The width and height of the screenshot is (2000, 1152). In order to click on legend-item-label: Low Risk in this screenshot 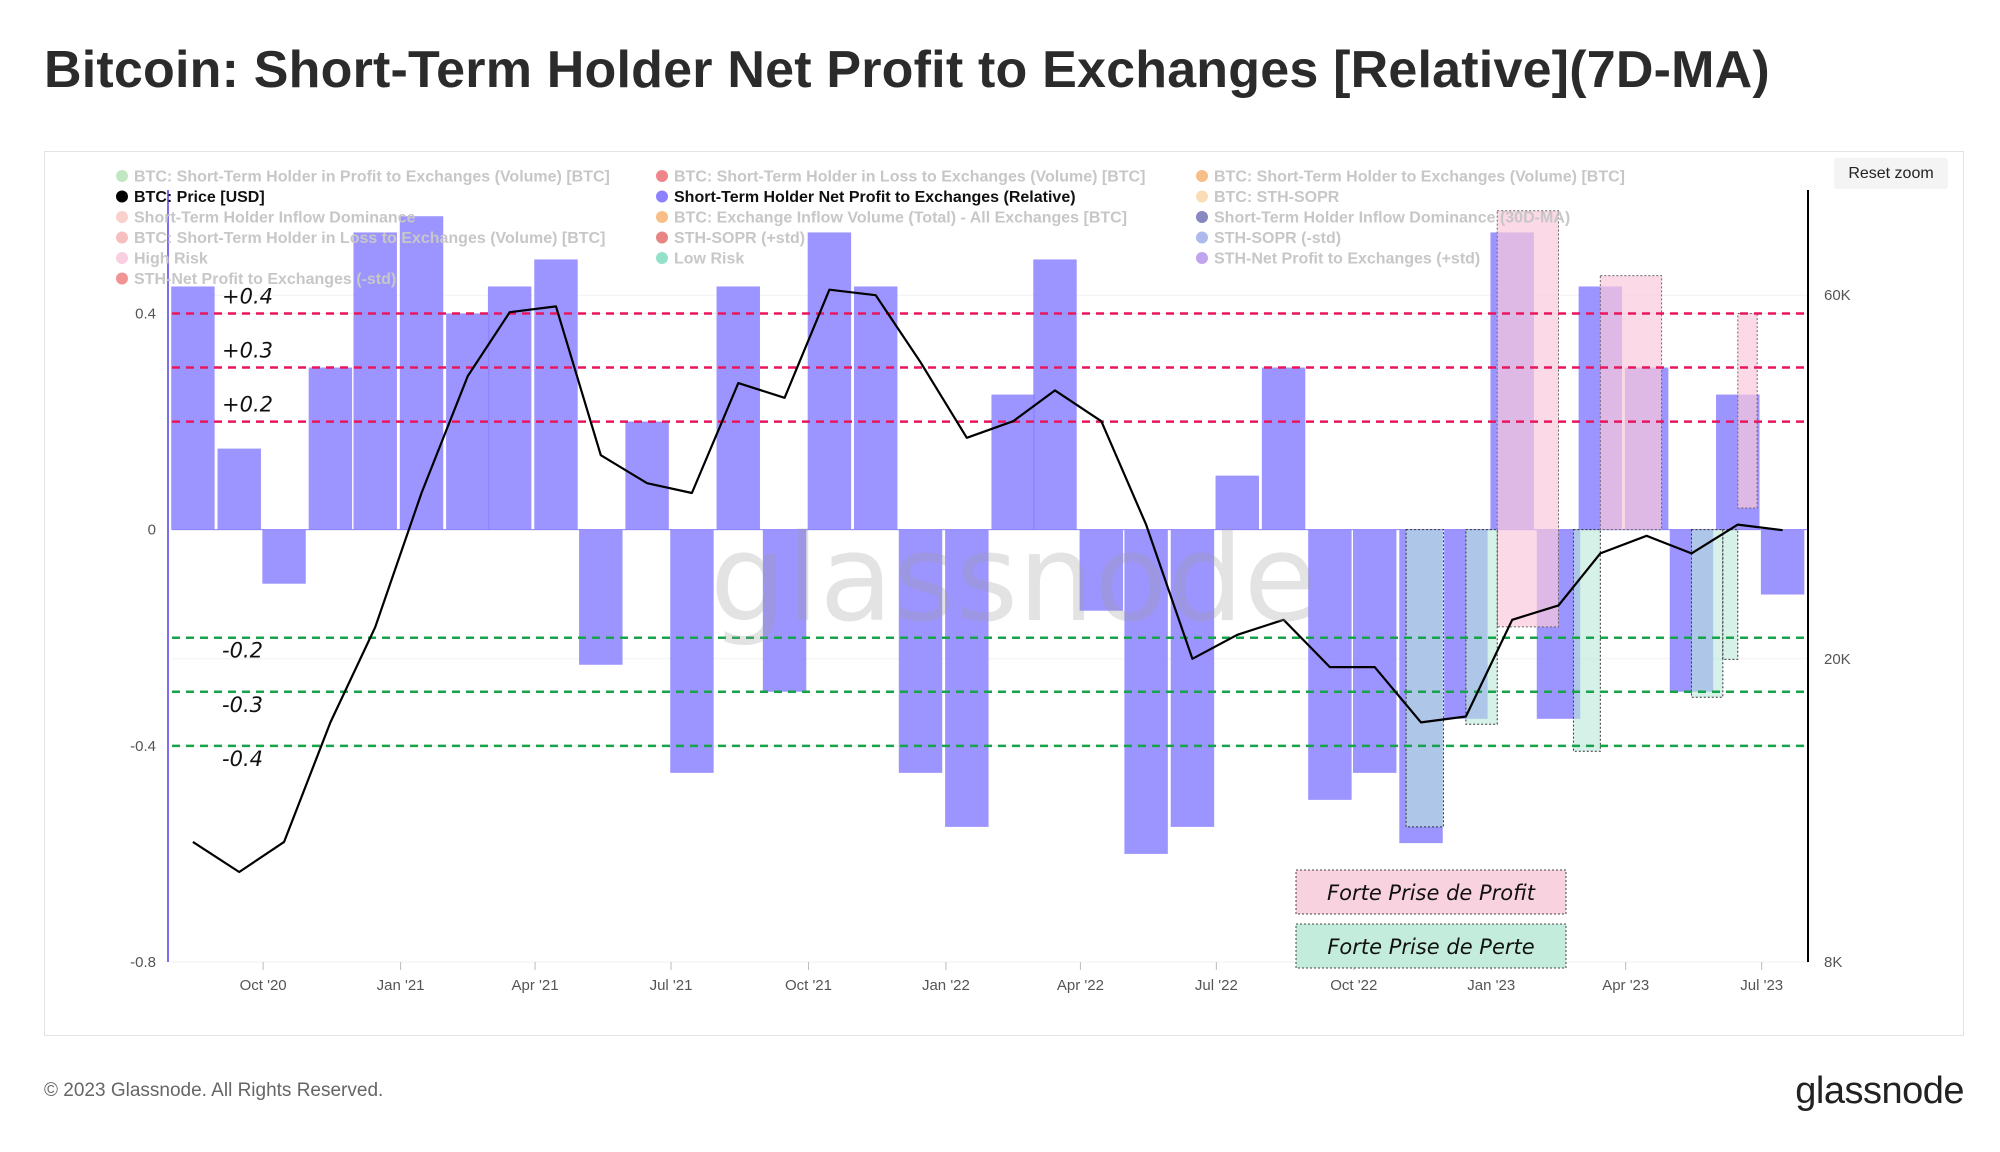, I will do `click(709, 259)`.